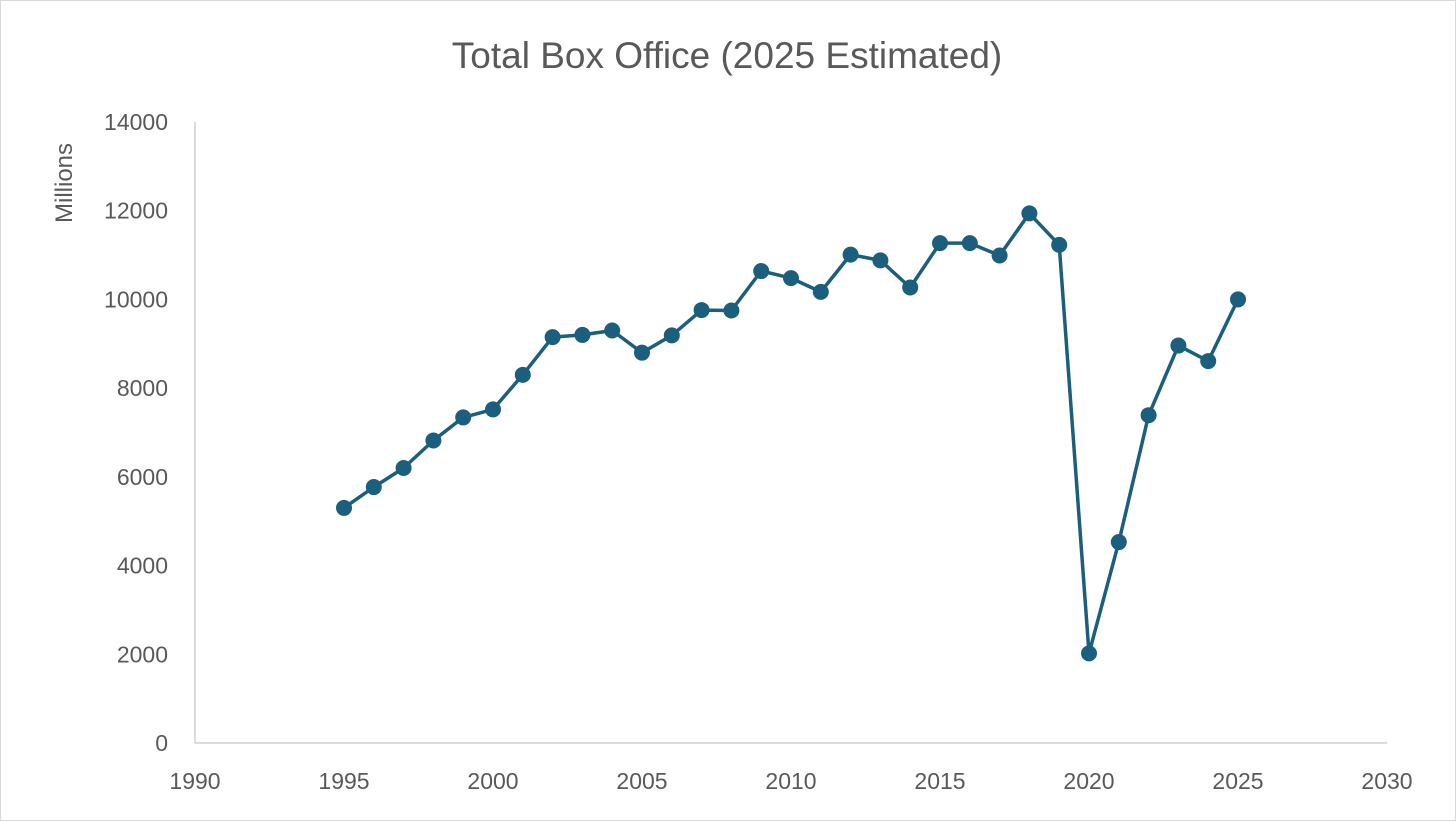 The image size is (1456, 821). What do you see at coordinates (727, 55) in the screenshot?
I see `chart-title: Total Box Office (2025 Estimated)` at bounding box center [727, 55].